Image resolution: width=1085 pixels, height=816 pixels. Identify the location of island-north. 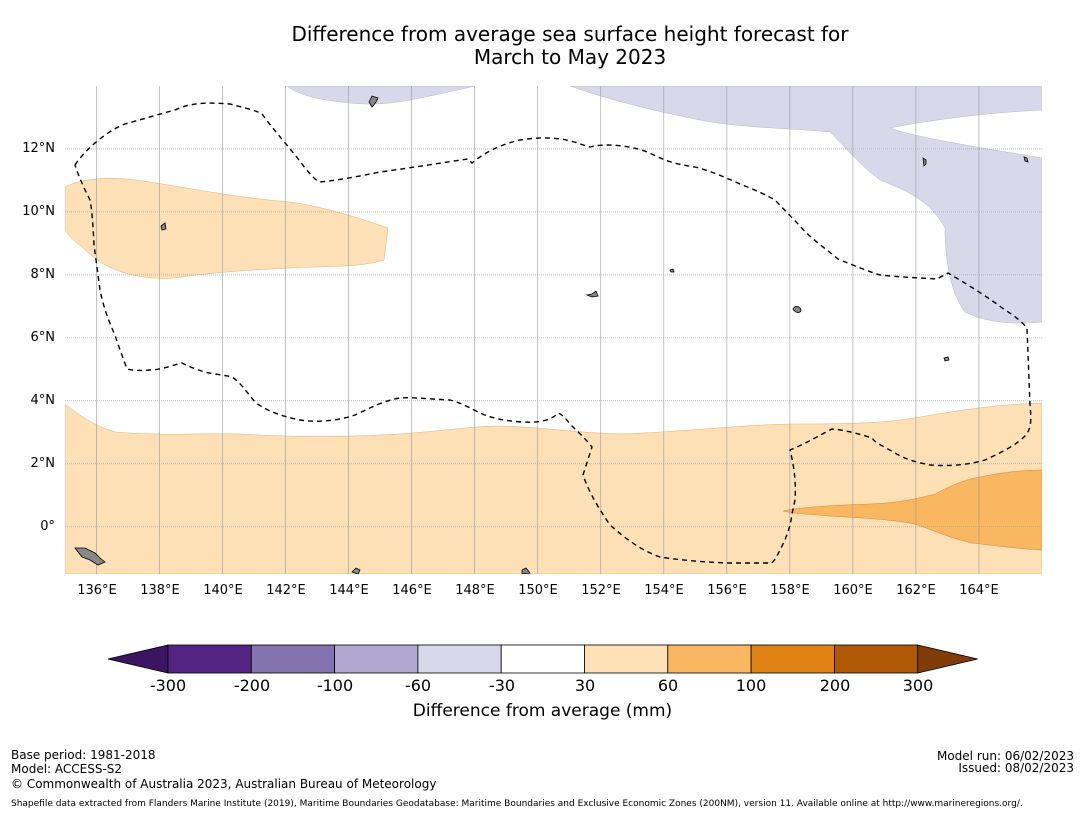
(373, 101).